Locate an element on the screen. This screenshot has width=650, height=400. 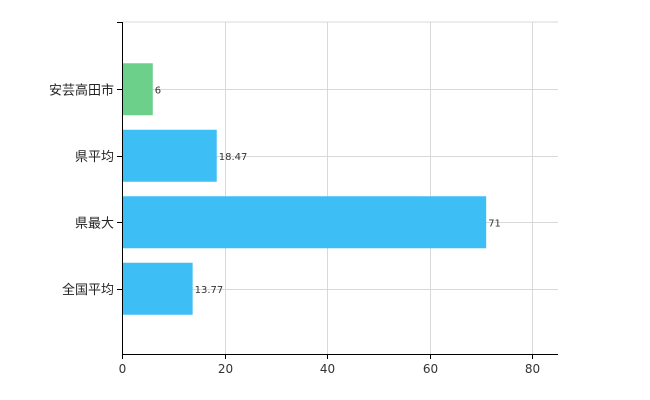
data-label-4: 13.77 is located at coordinates (209, 290).